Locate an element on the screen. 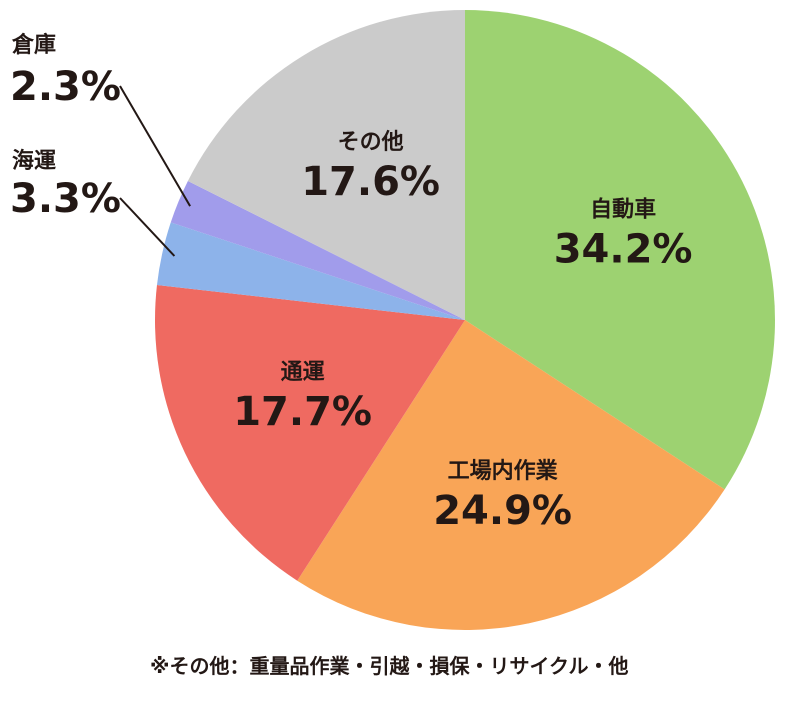  slice-label-6: その他 is located at coordinates (371, 142).